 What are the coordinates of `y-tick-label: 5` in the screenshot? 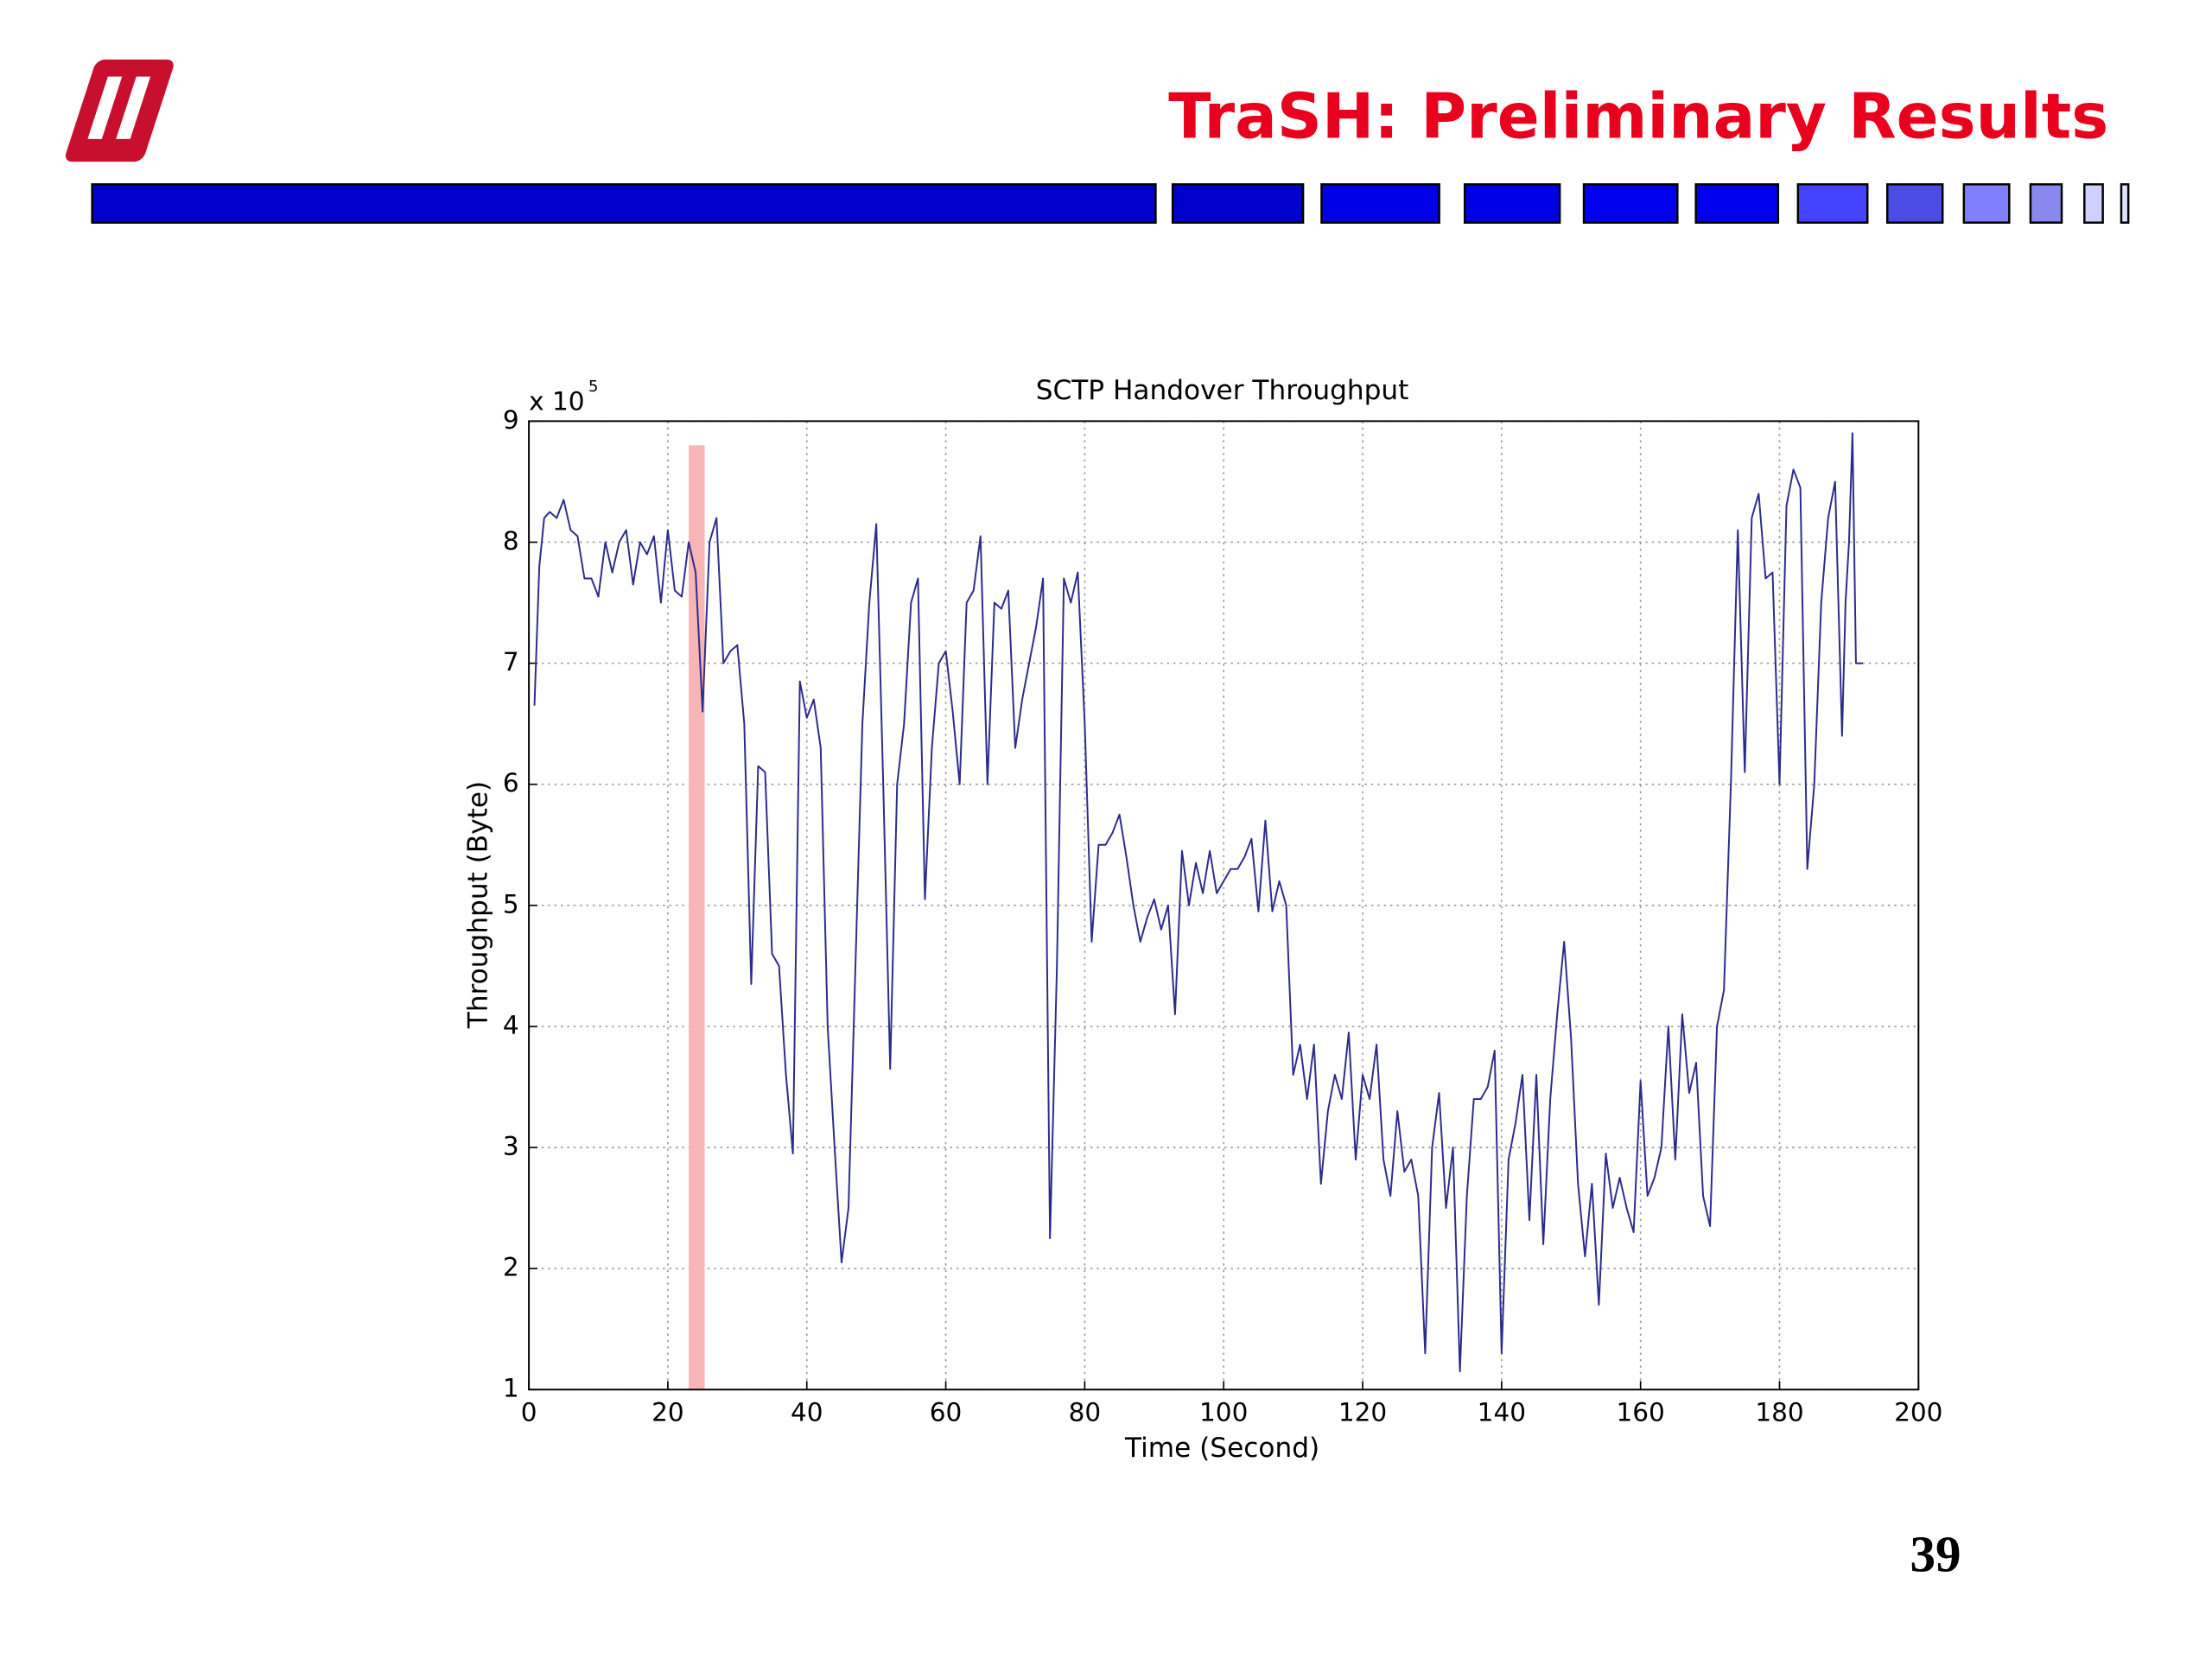 It's located at (511, 903).